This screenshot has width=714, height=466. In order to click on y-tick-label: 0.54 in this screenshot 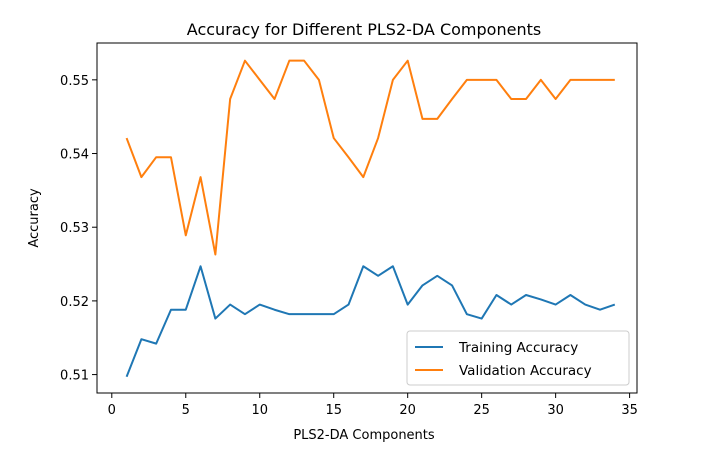, I will do `click(74, 155)`.